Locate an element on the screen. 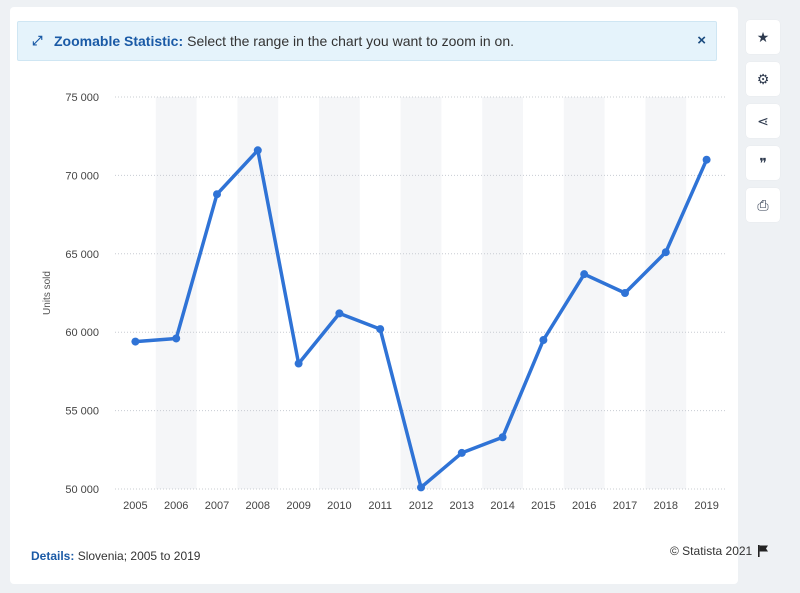 This screenshot has height=593, width=800. x-tick-label: 2007 is located at coordinates (217, 506).